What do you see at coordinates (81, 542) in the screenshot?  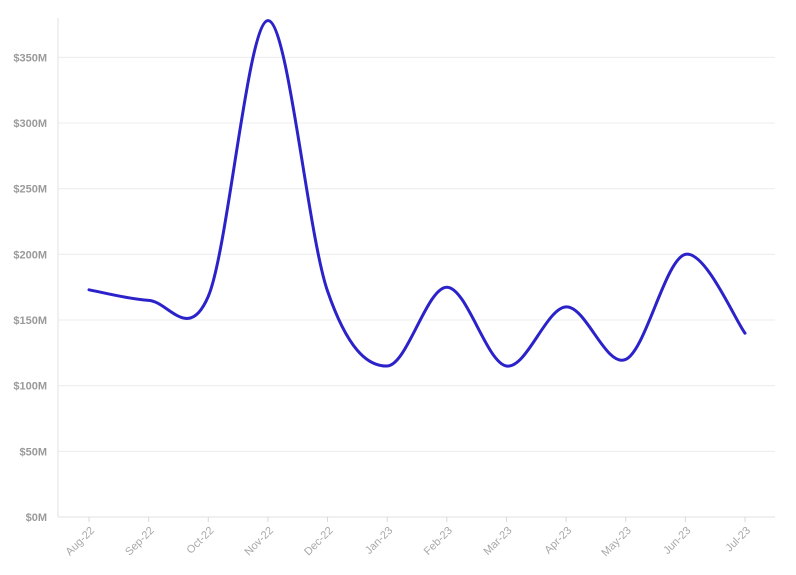 I see `x-tick-label: Aug-22` at bounding box center [81, 542].